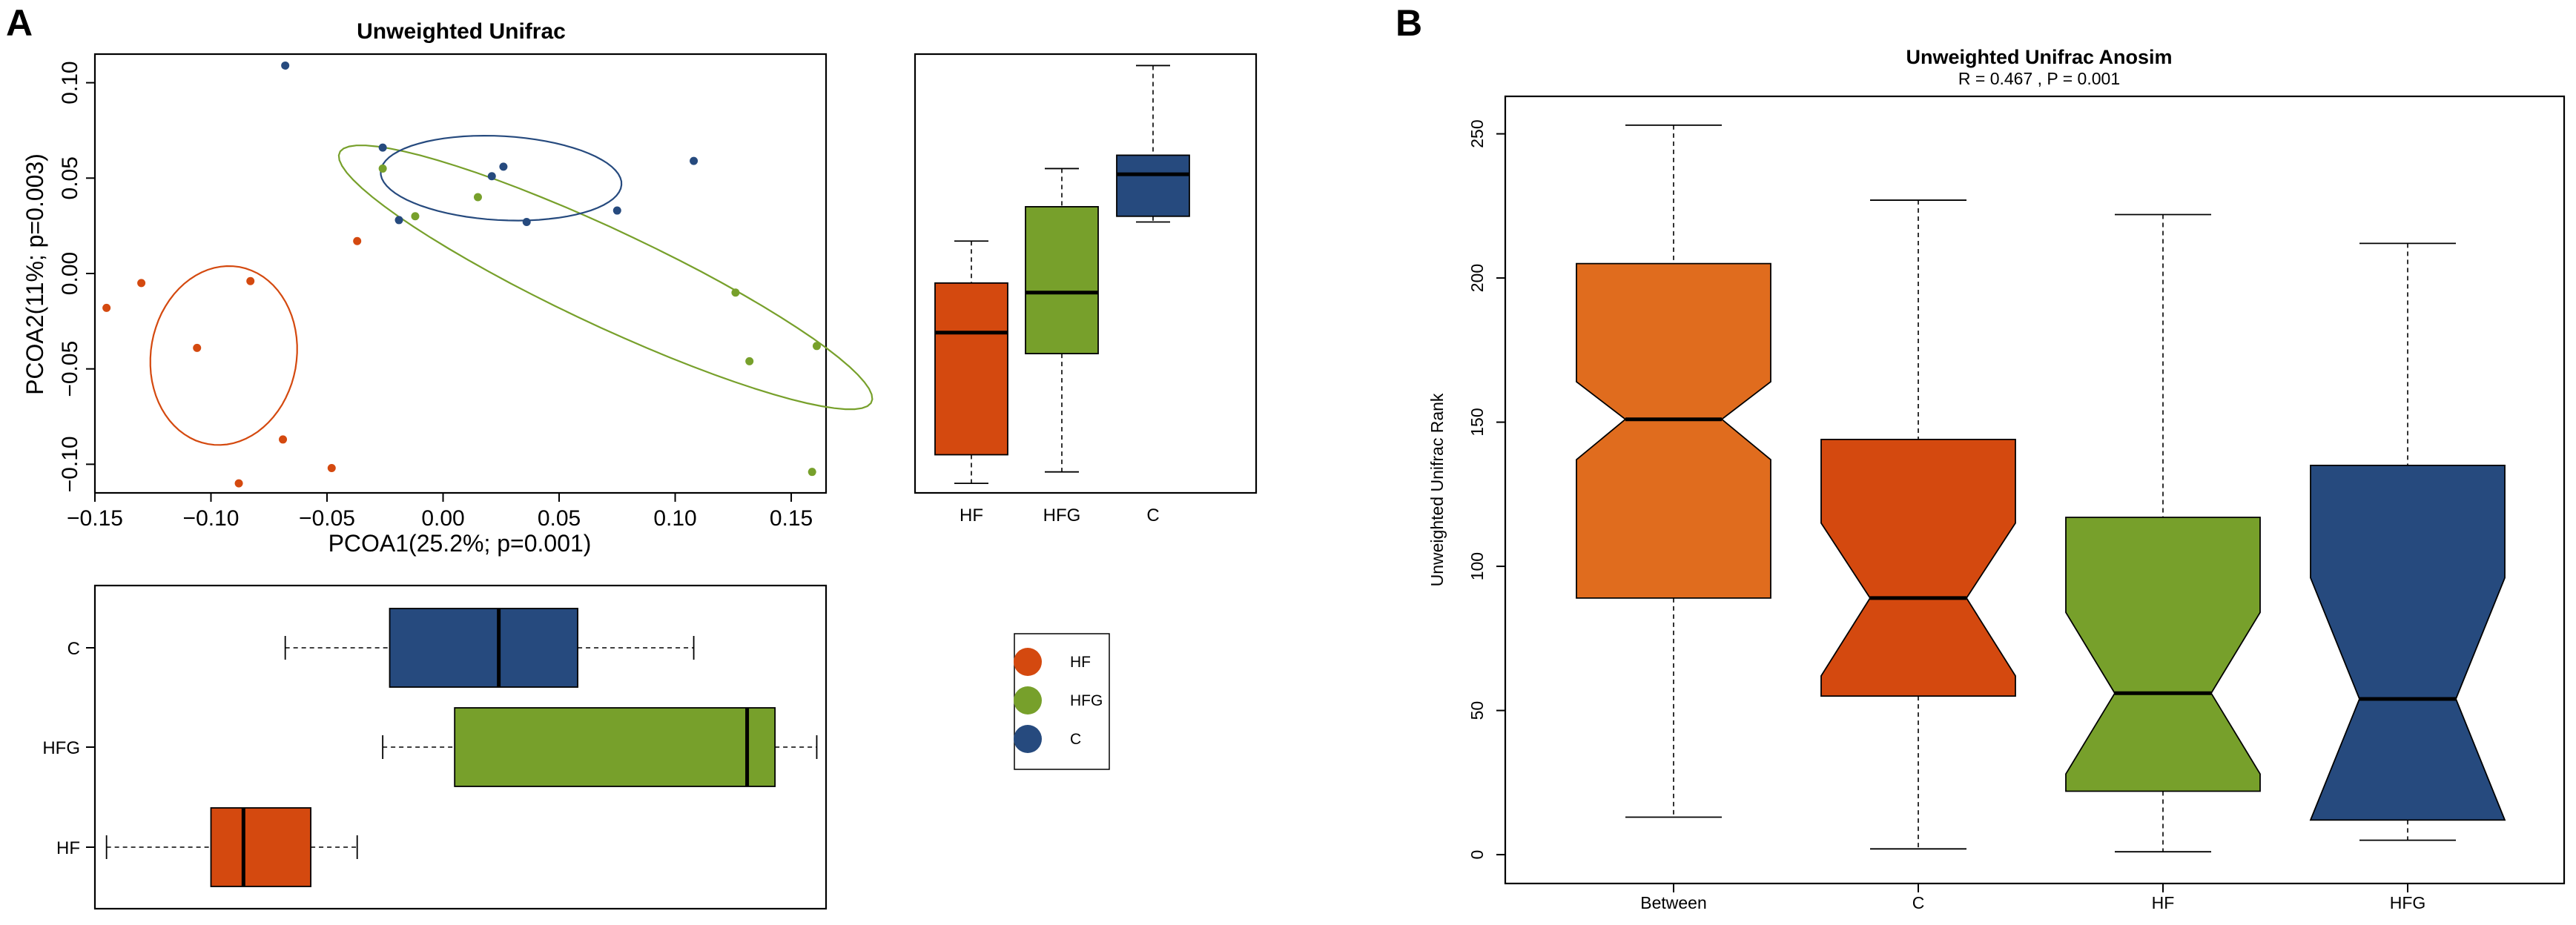 This screenshot has height=925, width=2576. What do you see at coordinates (460, 543) in the screenshot?
I see `pcoa-x-axis-label: PCOA1(25.2%; p=0.001)` at bounding box center [460, 543].